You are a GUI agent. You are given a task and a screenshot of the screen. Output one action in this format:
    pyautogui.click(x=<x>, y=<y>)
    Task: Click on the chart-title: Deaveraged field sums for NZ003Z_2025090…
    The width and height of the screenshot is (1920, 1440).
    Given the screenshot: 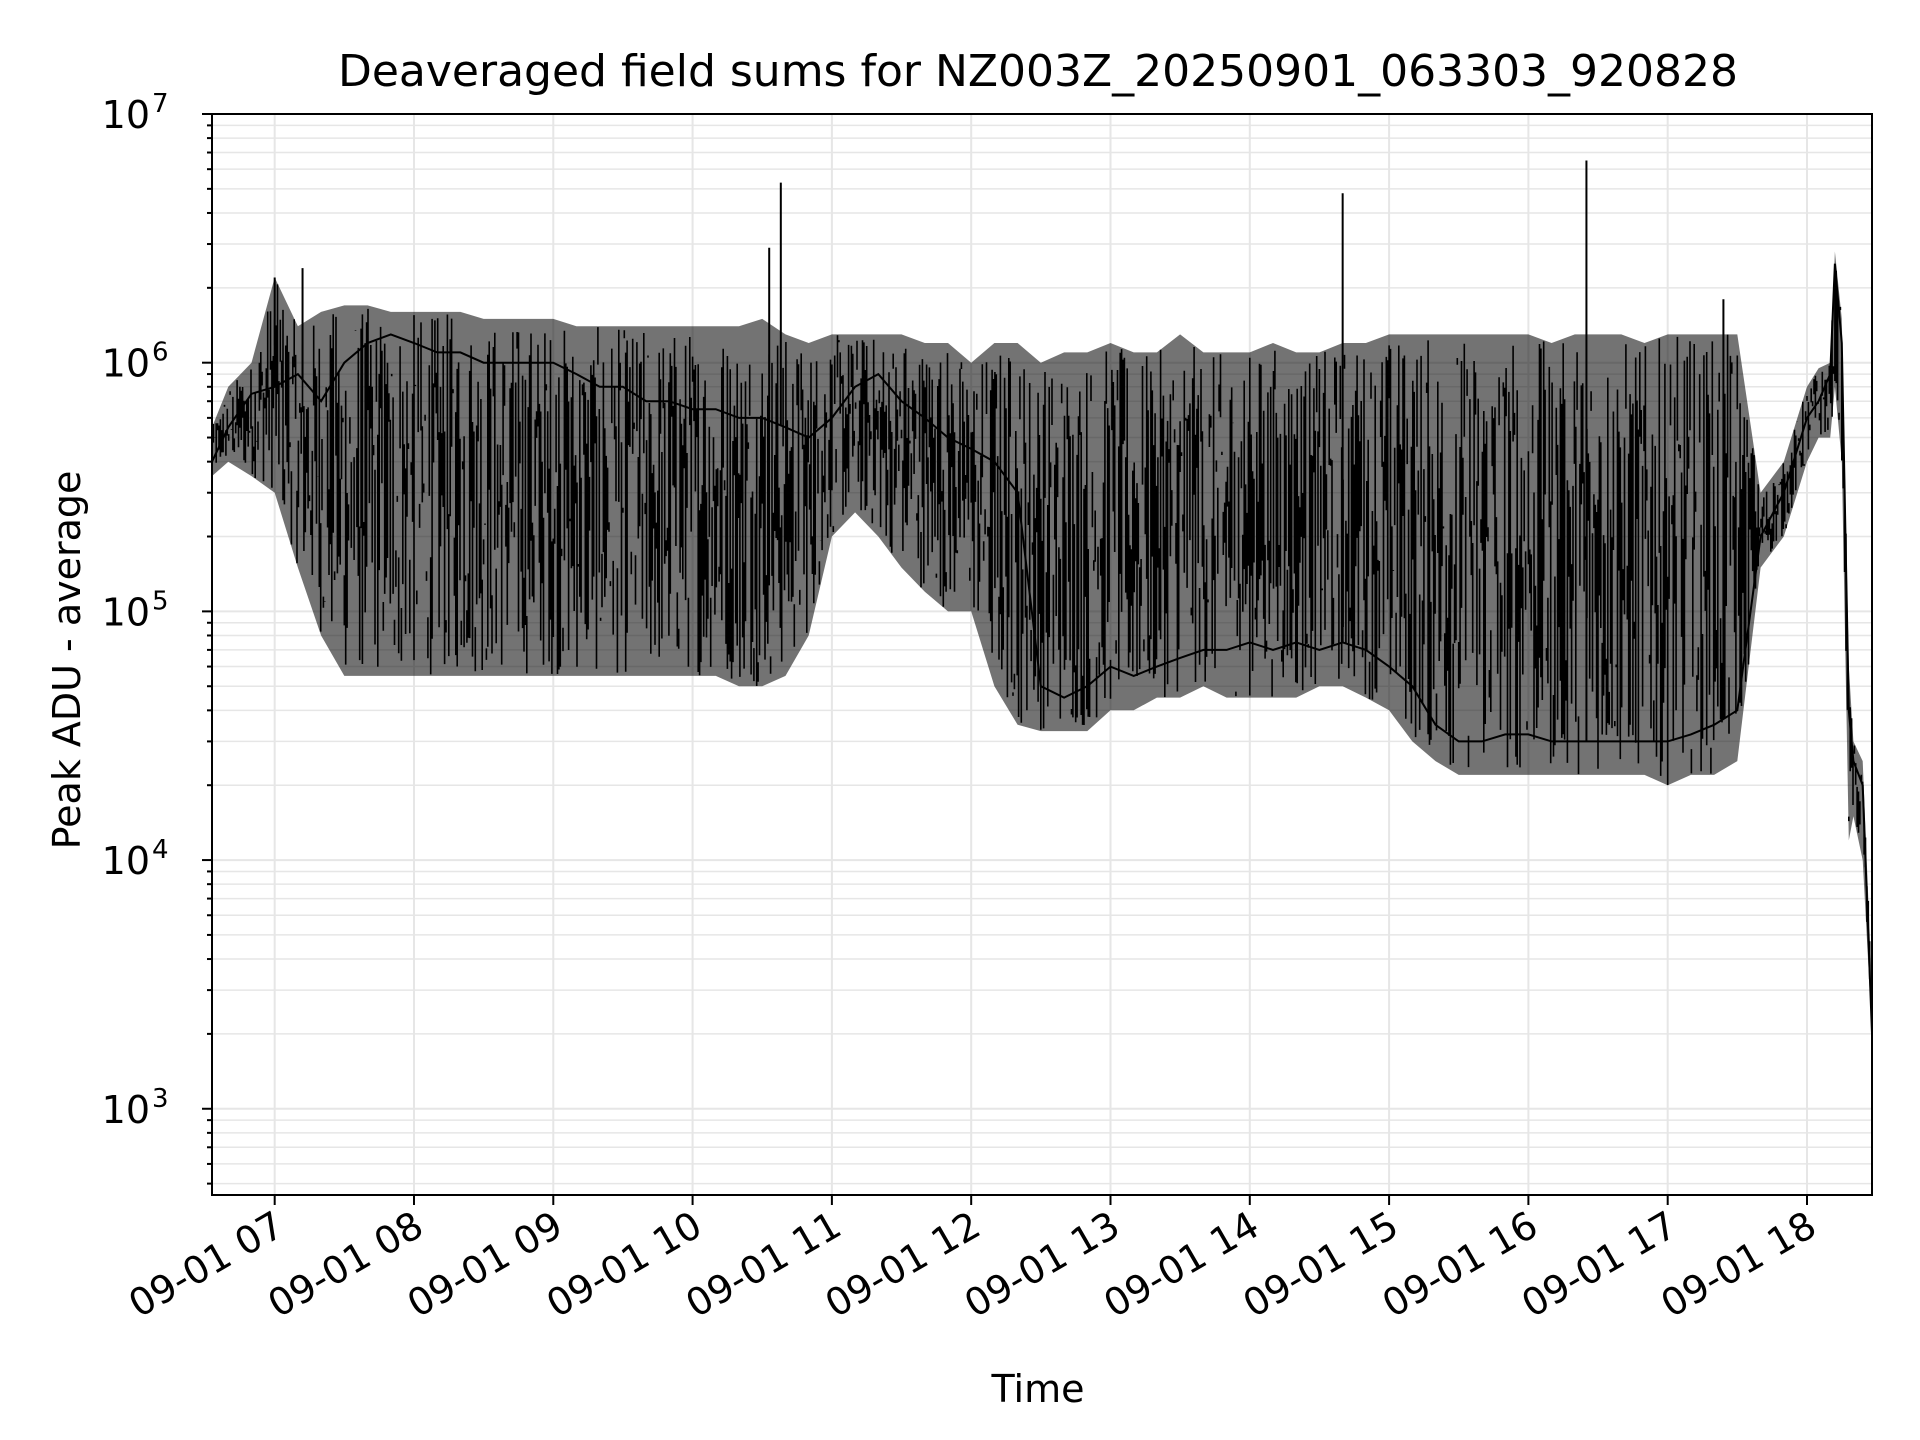 What is the action you would take?
    pyautogui.click(x=1038, y=71)
    